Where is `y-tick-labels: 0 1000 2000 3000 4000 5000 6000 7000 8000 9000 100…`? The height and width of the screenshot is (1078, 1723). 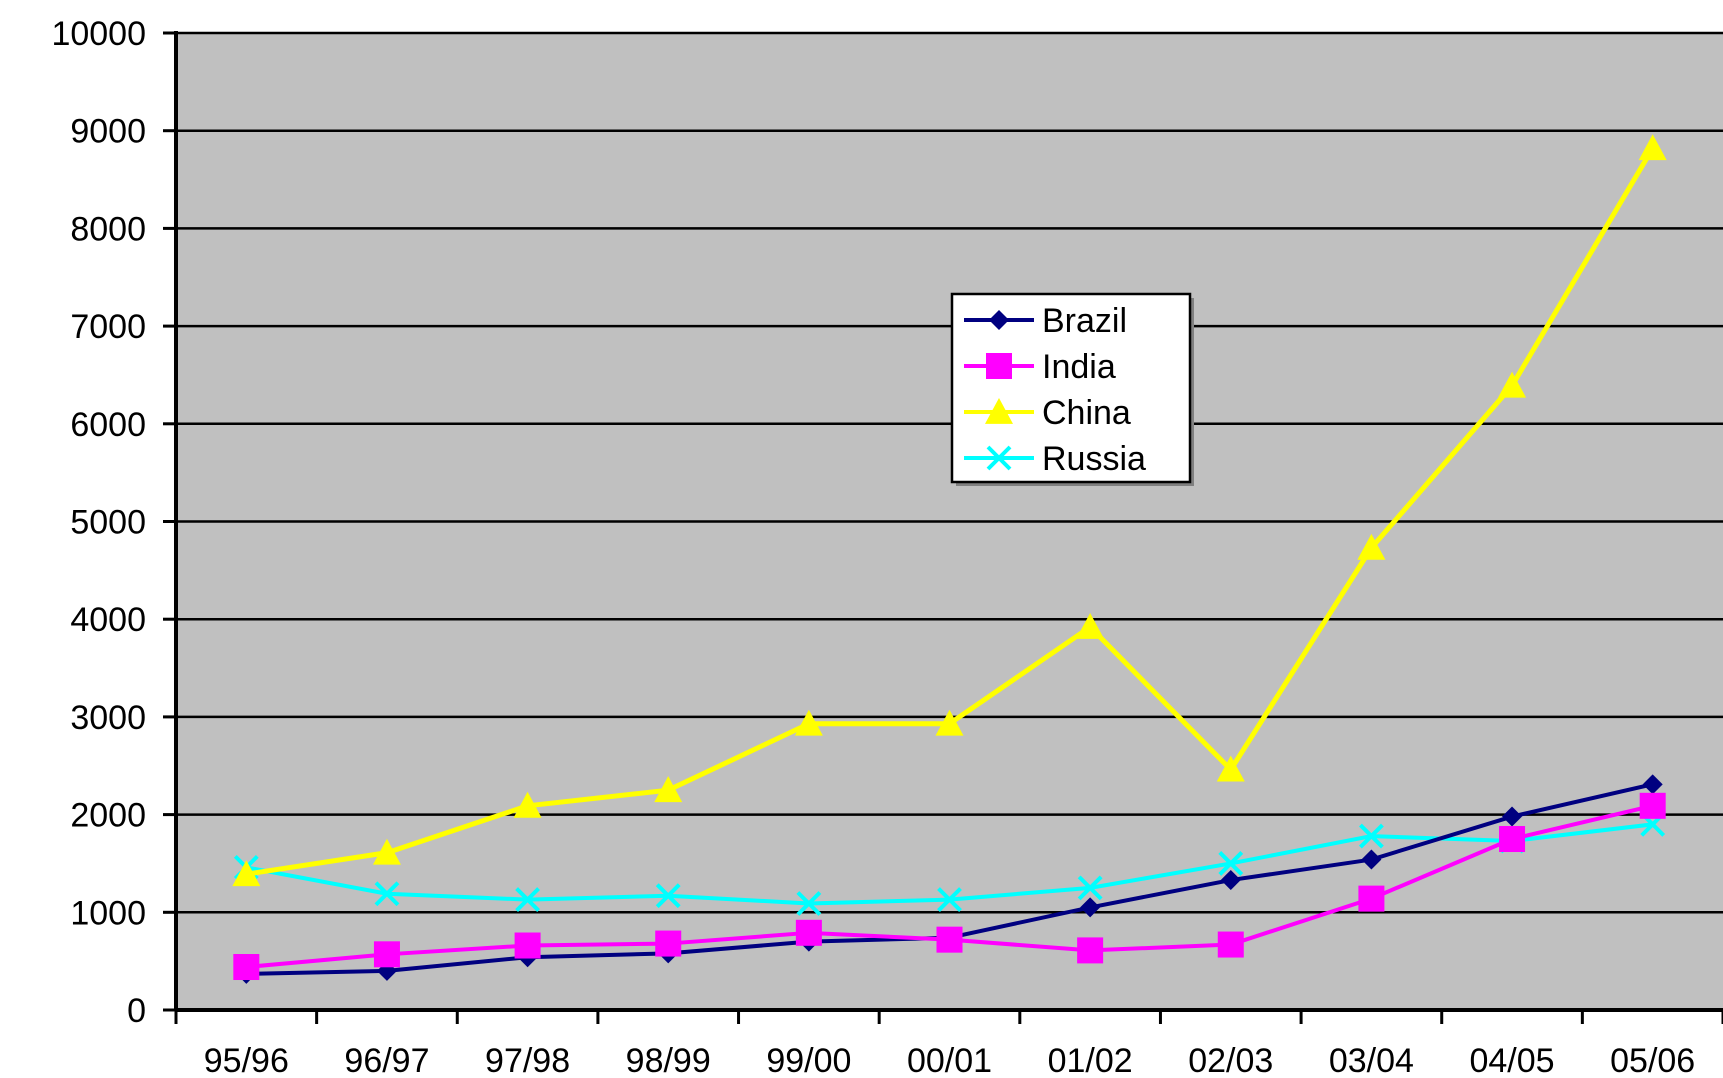 y-tick-labels: 0 1000 2000 3000 4000 5000 6000 7000 8000 9000 100… is located at coordinates (98, 522).